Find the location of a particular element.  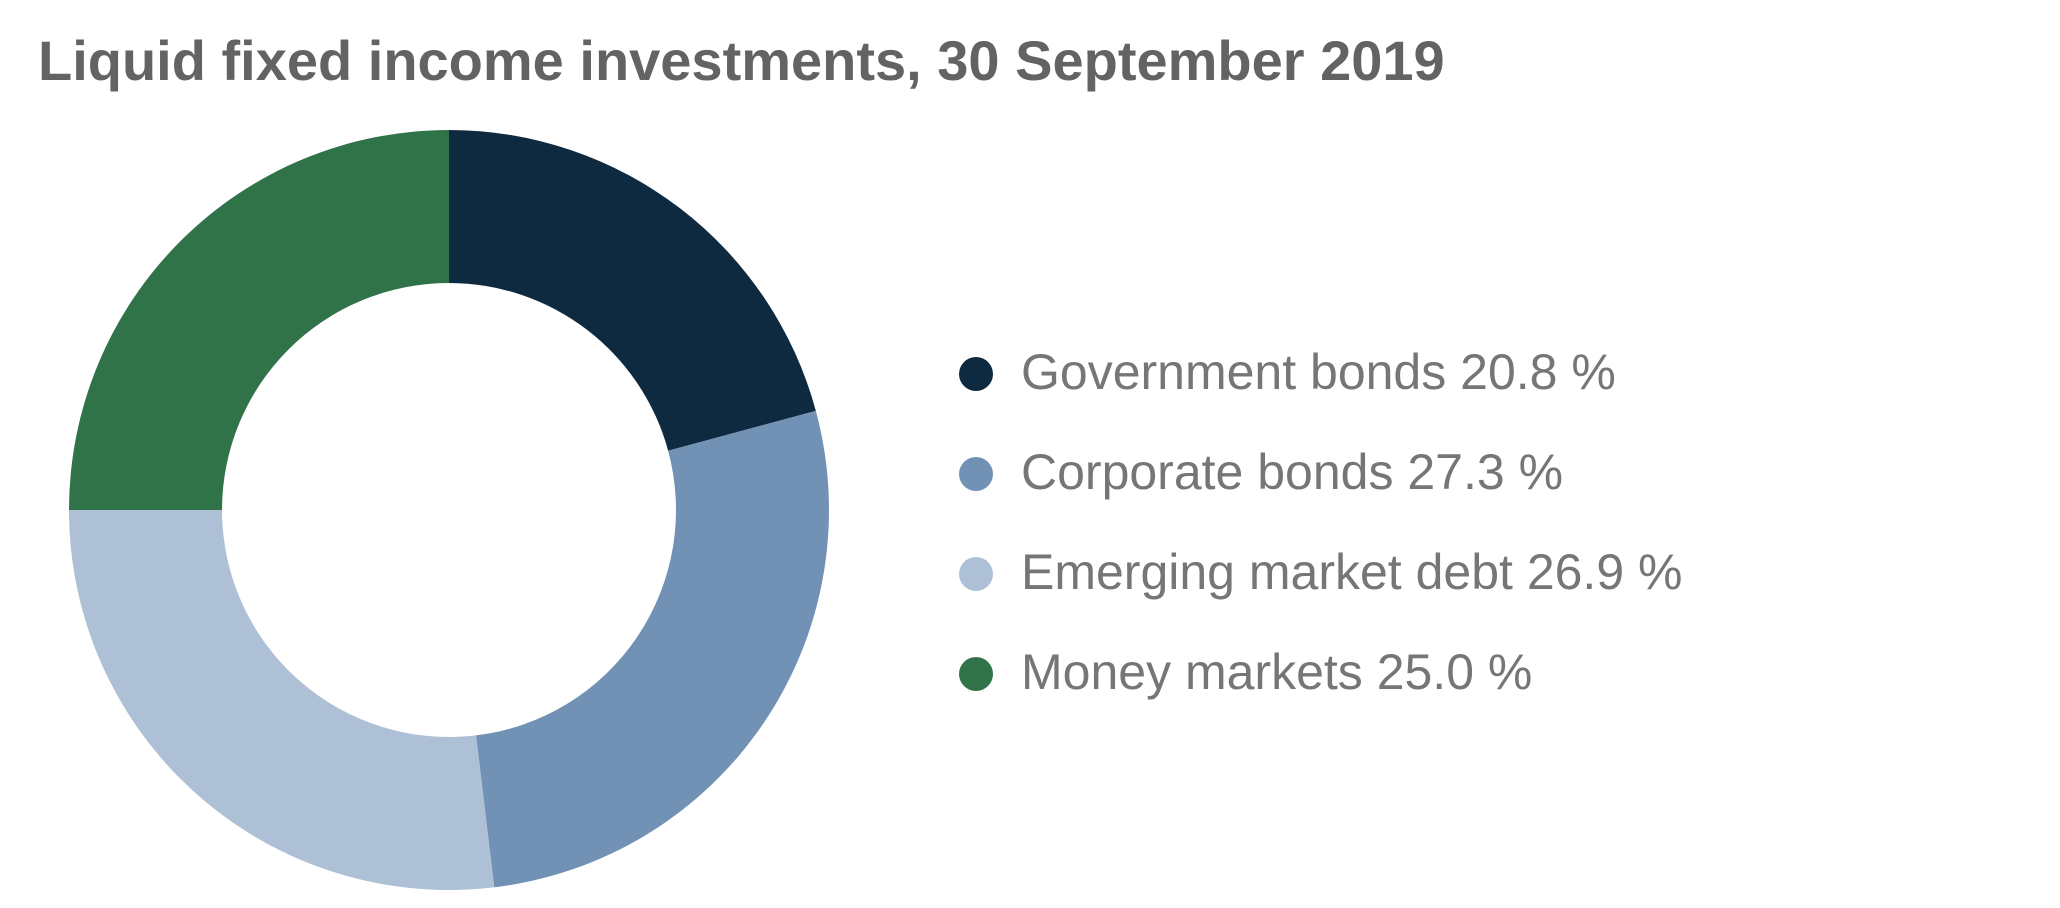

legend-label: Corporate bonds is located at coordinates (1207, 472).